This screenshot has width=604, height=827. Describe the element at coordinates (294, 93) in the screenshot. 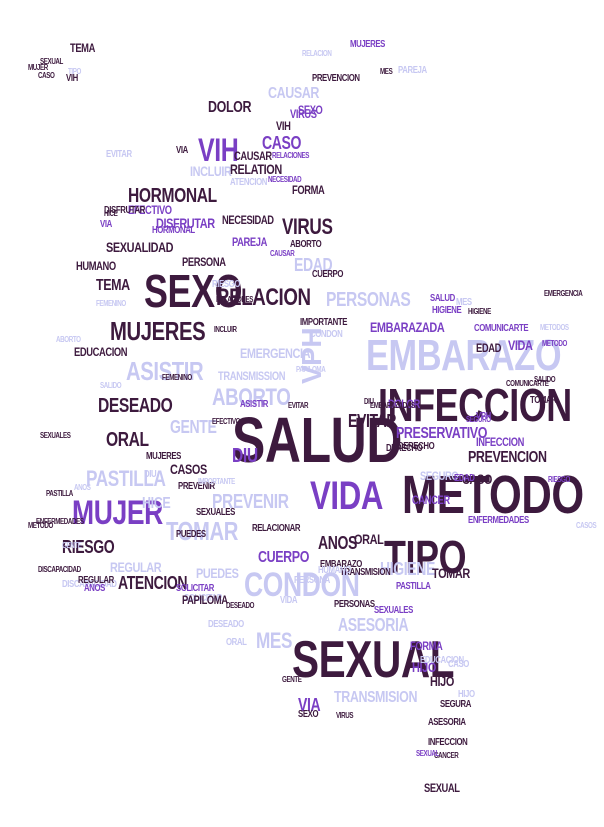

I see `word-causar: CAUSAR` at that location.